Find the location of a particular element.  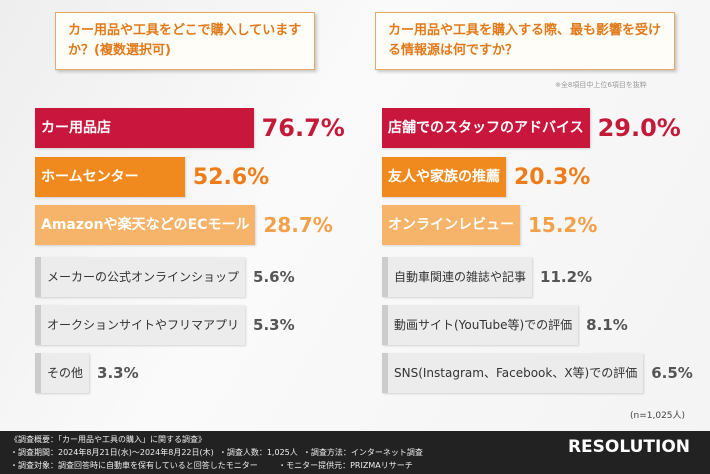

survey-provider: ・モニター提供元：PRIZMAリサーチ is located at coordinates (345, 465).